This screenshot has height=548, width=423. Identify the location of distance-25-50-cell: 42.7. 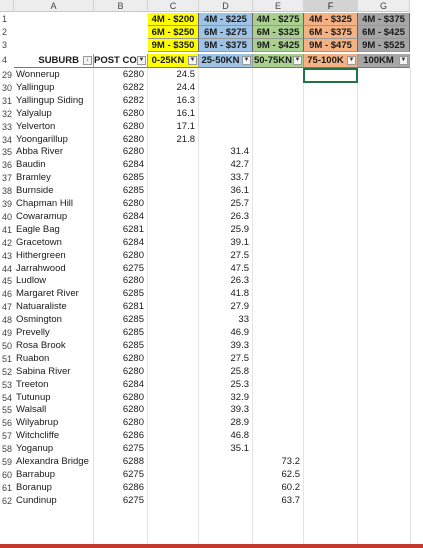
(240, 164).